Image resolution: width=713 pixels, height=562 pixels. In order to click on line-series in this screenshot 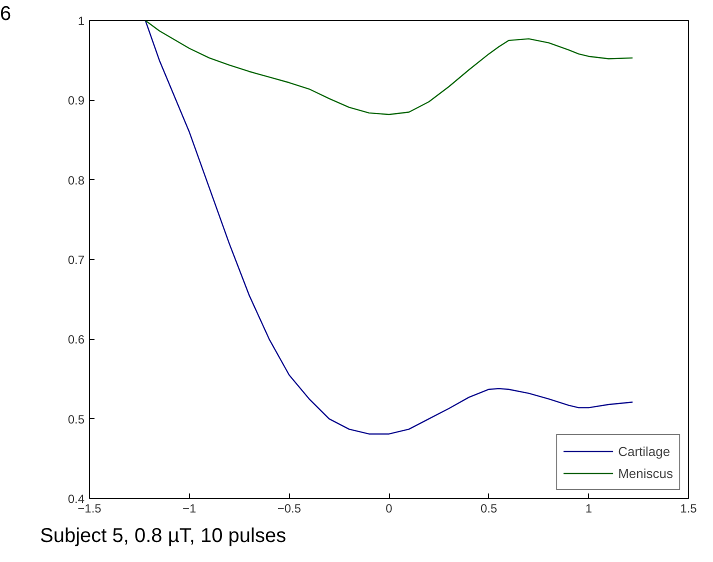, I will do `click(389, 68)`.